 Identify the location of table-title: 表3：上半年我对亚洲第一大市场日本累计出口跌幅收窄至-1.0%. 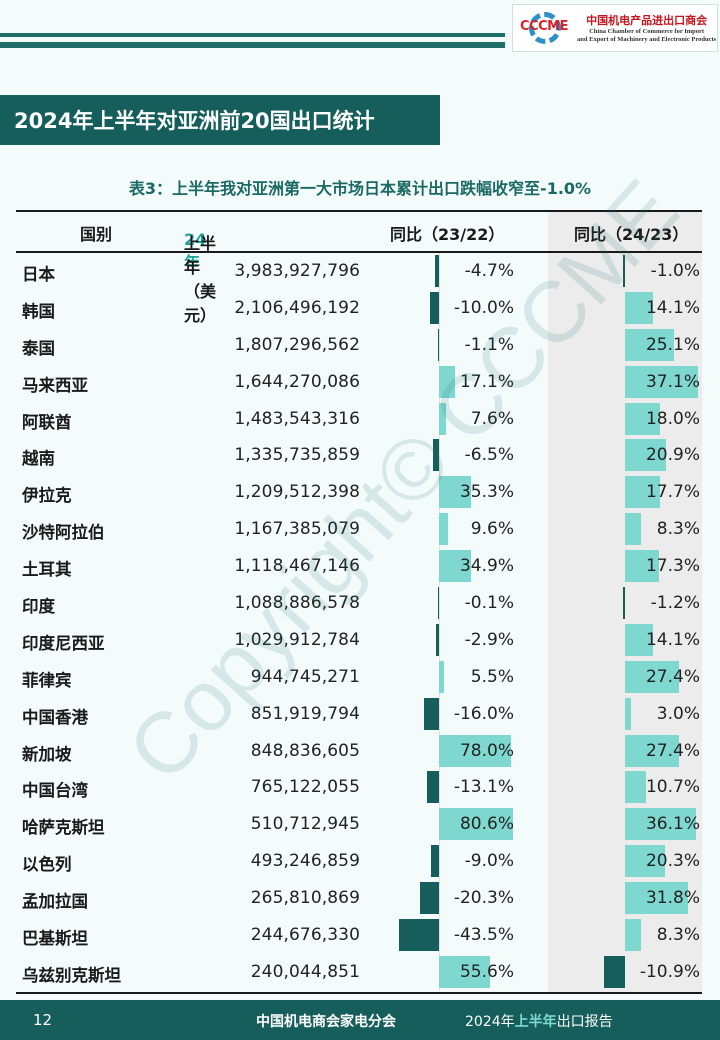
(360, 188).